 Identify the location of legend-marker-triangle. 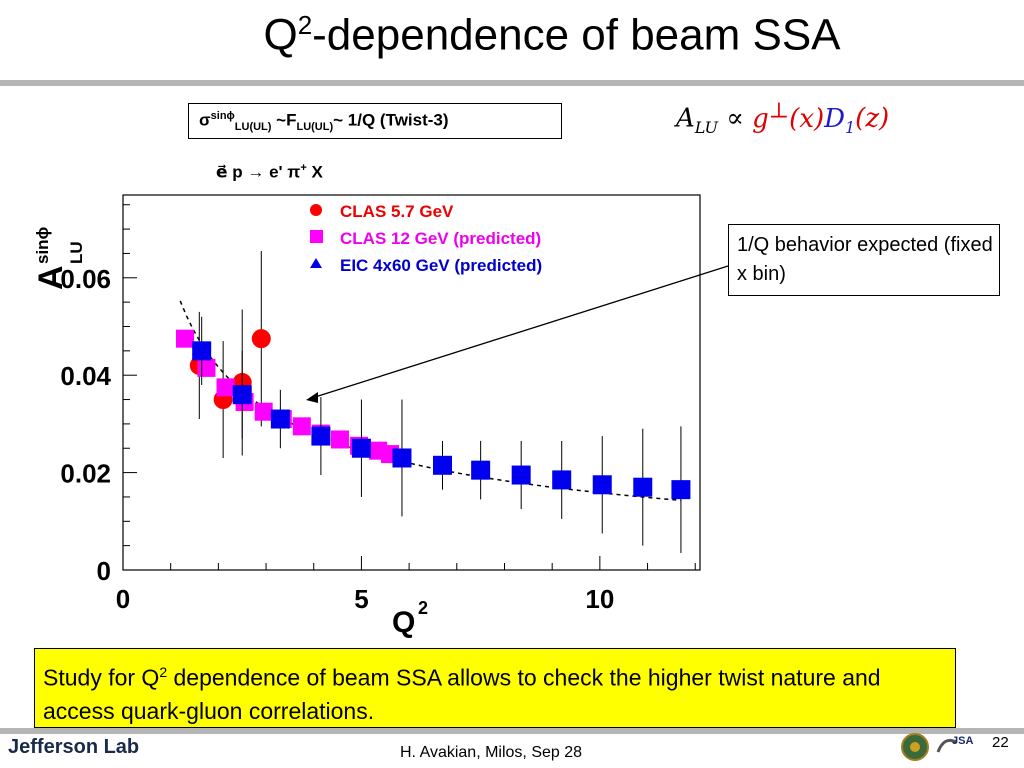
(316, 263).